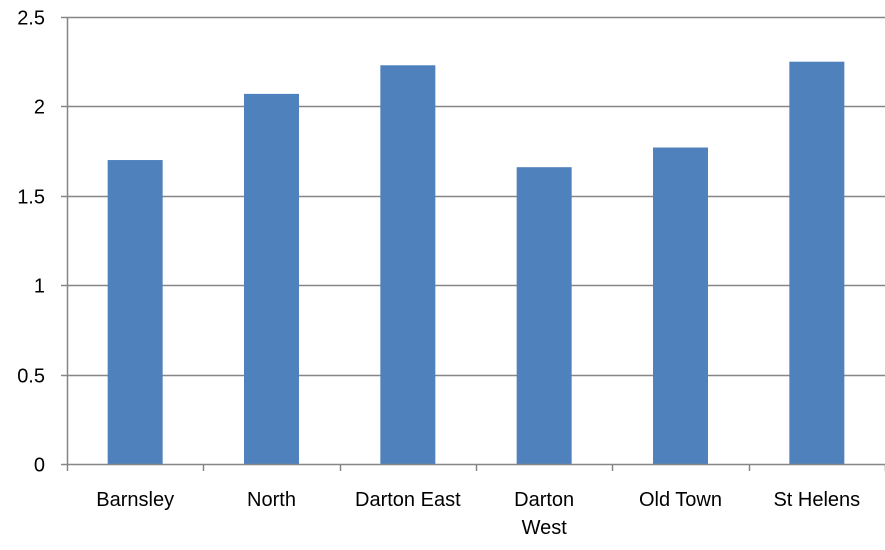  What do you see at coordinates (39, 108) in the screenshot?
I see `y-tick-label: 2` at bounding box center [39, 108].